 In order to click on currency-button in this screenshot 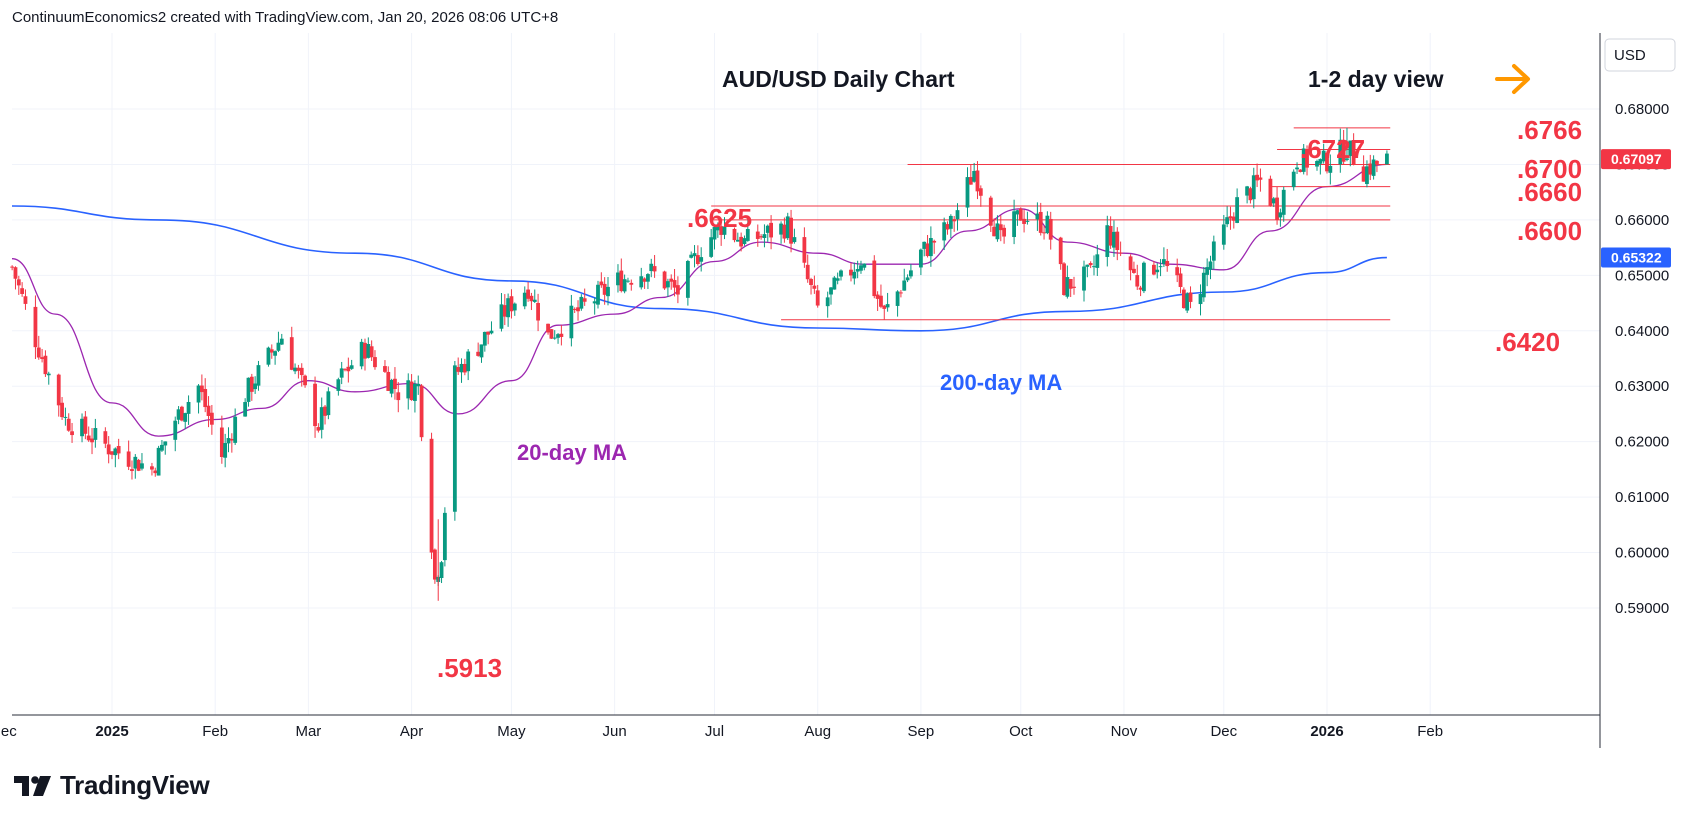, I will do `click(1640, 55)`.